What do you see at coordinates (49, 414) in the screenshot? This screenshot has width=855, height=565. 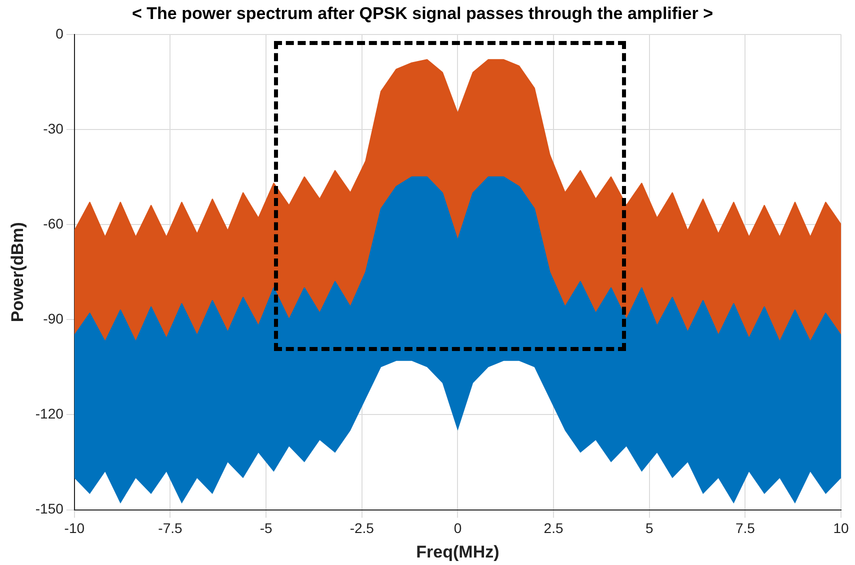 I see `y-tick-label: -120` at bounding box center [49, 414].